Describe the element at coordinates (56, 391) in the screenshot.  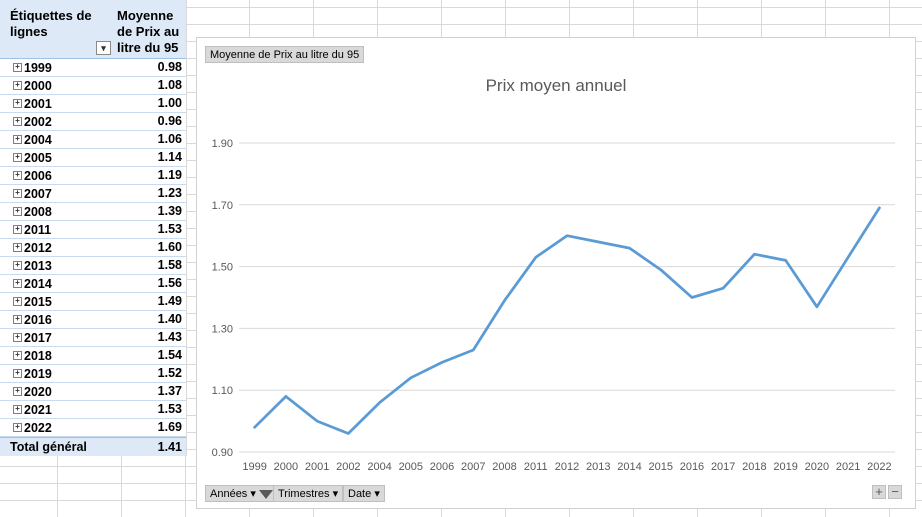
I see `row-label: +2020` at that location.